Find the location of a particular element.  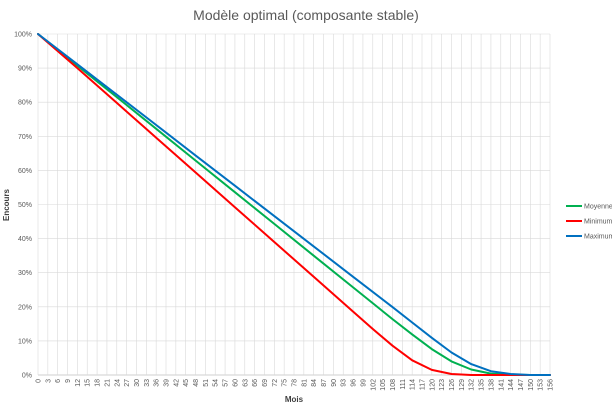

y-tick-label: 60% is located at coordinates (25, 171).